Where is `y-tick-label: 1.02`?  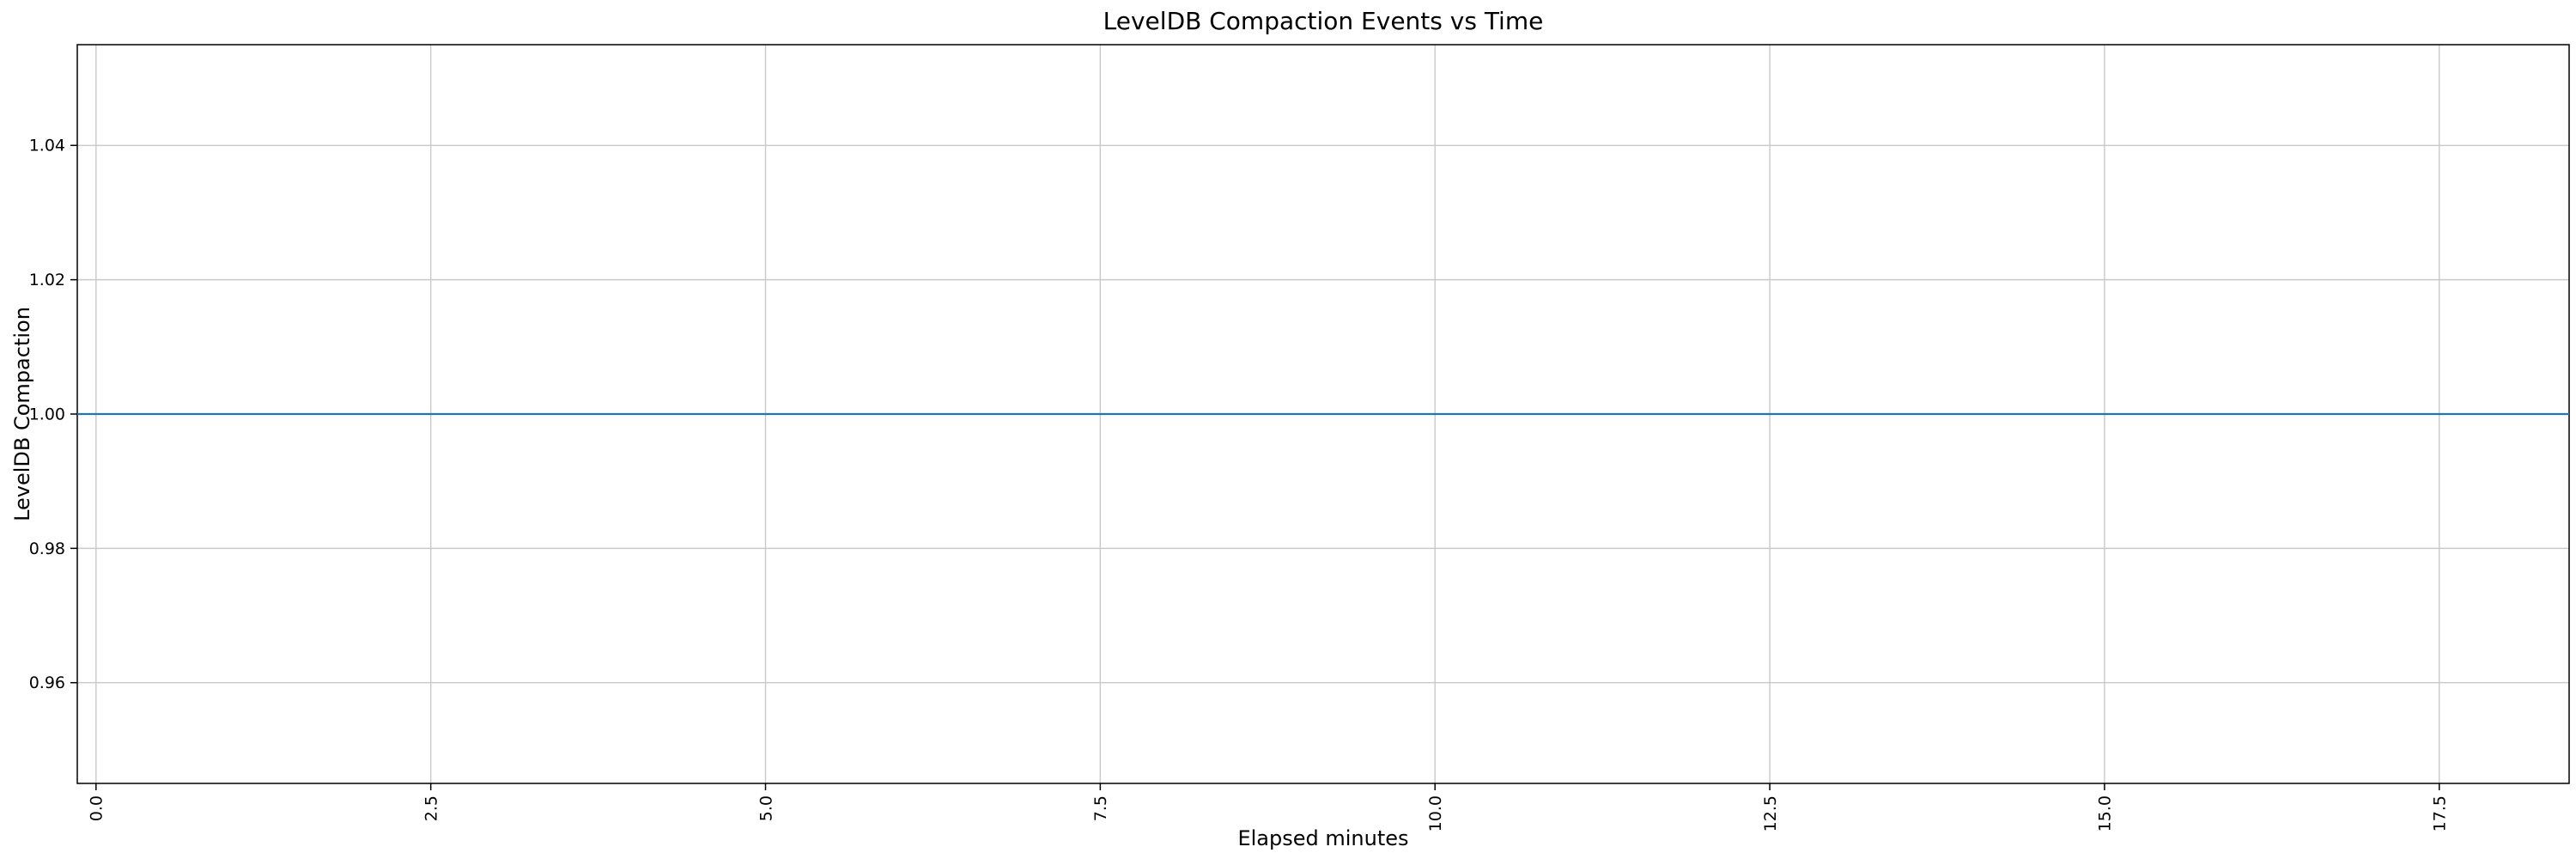
y-tick-label: 1.02 is located at coordinates (47, 280).